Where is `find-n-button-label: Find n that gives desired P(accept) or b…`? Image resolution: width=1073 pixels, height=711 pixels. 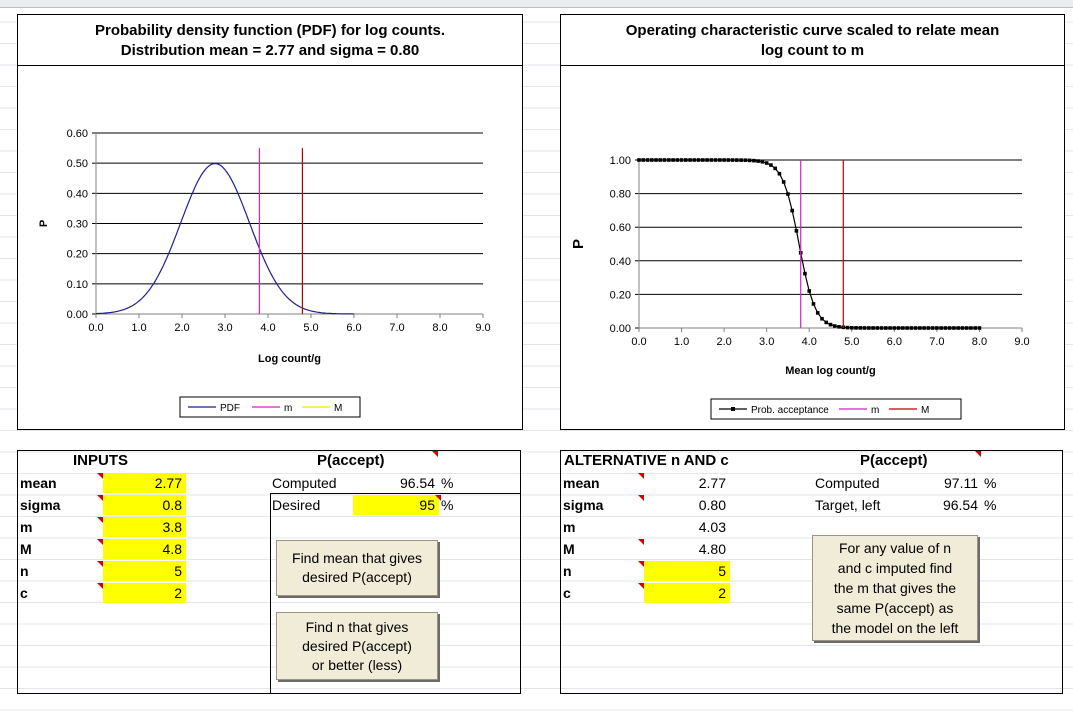
find-n-button-label: Find n that gives desired P(accept) or b… is located at coordinates (357, 645).